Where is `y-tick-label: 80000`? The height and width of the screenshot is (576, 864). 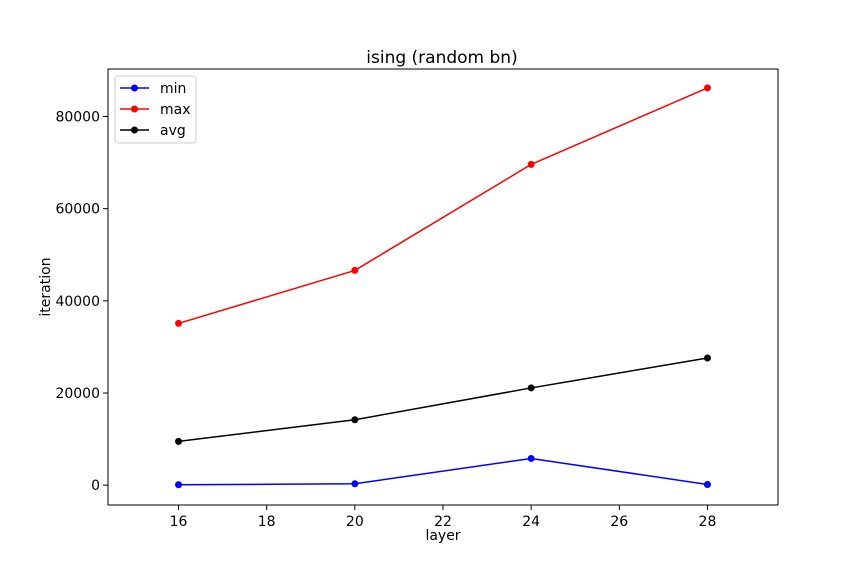 y-tick-label: 80000 is located at coordinates (77, 117).